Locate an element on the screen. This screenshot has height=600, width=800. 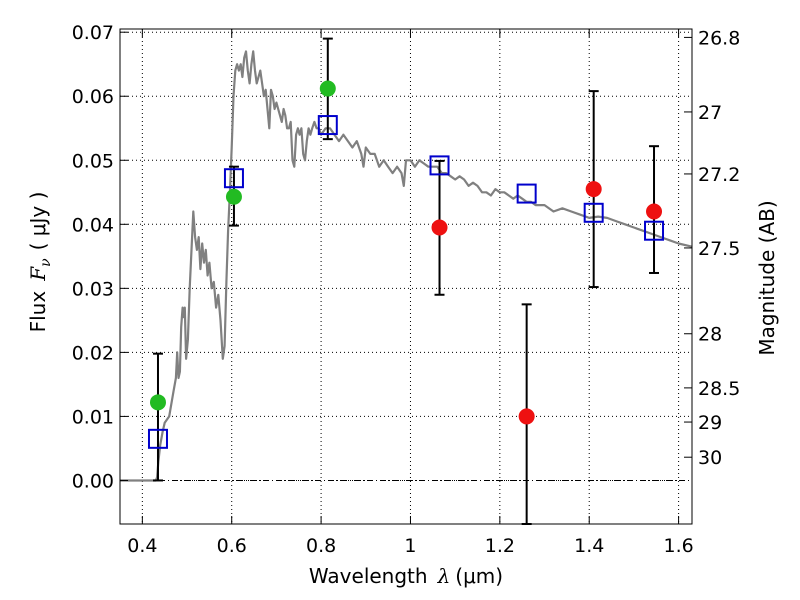
y-tick-label: 0.06 is located at coordinates (93, 97).